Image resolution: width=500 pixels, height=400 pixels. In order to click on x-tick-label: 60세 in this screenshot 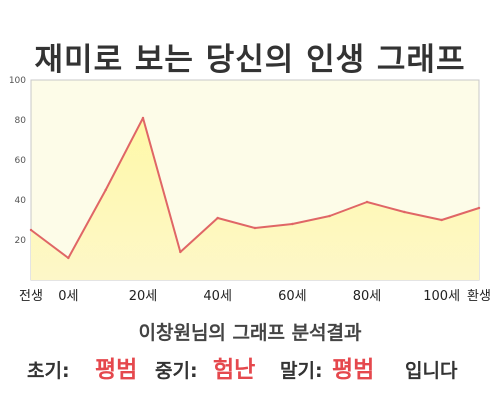, I will do `click(292, 296)`.